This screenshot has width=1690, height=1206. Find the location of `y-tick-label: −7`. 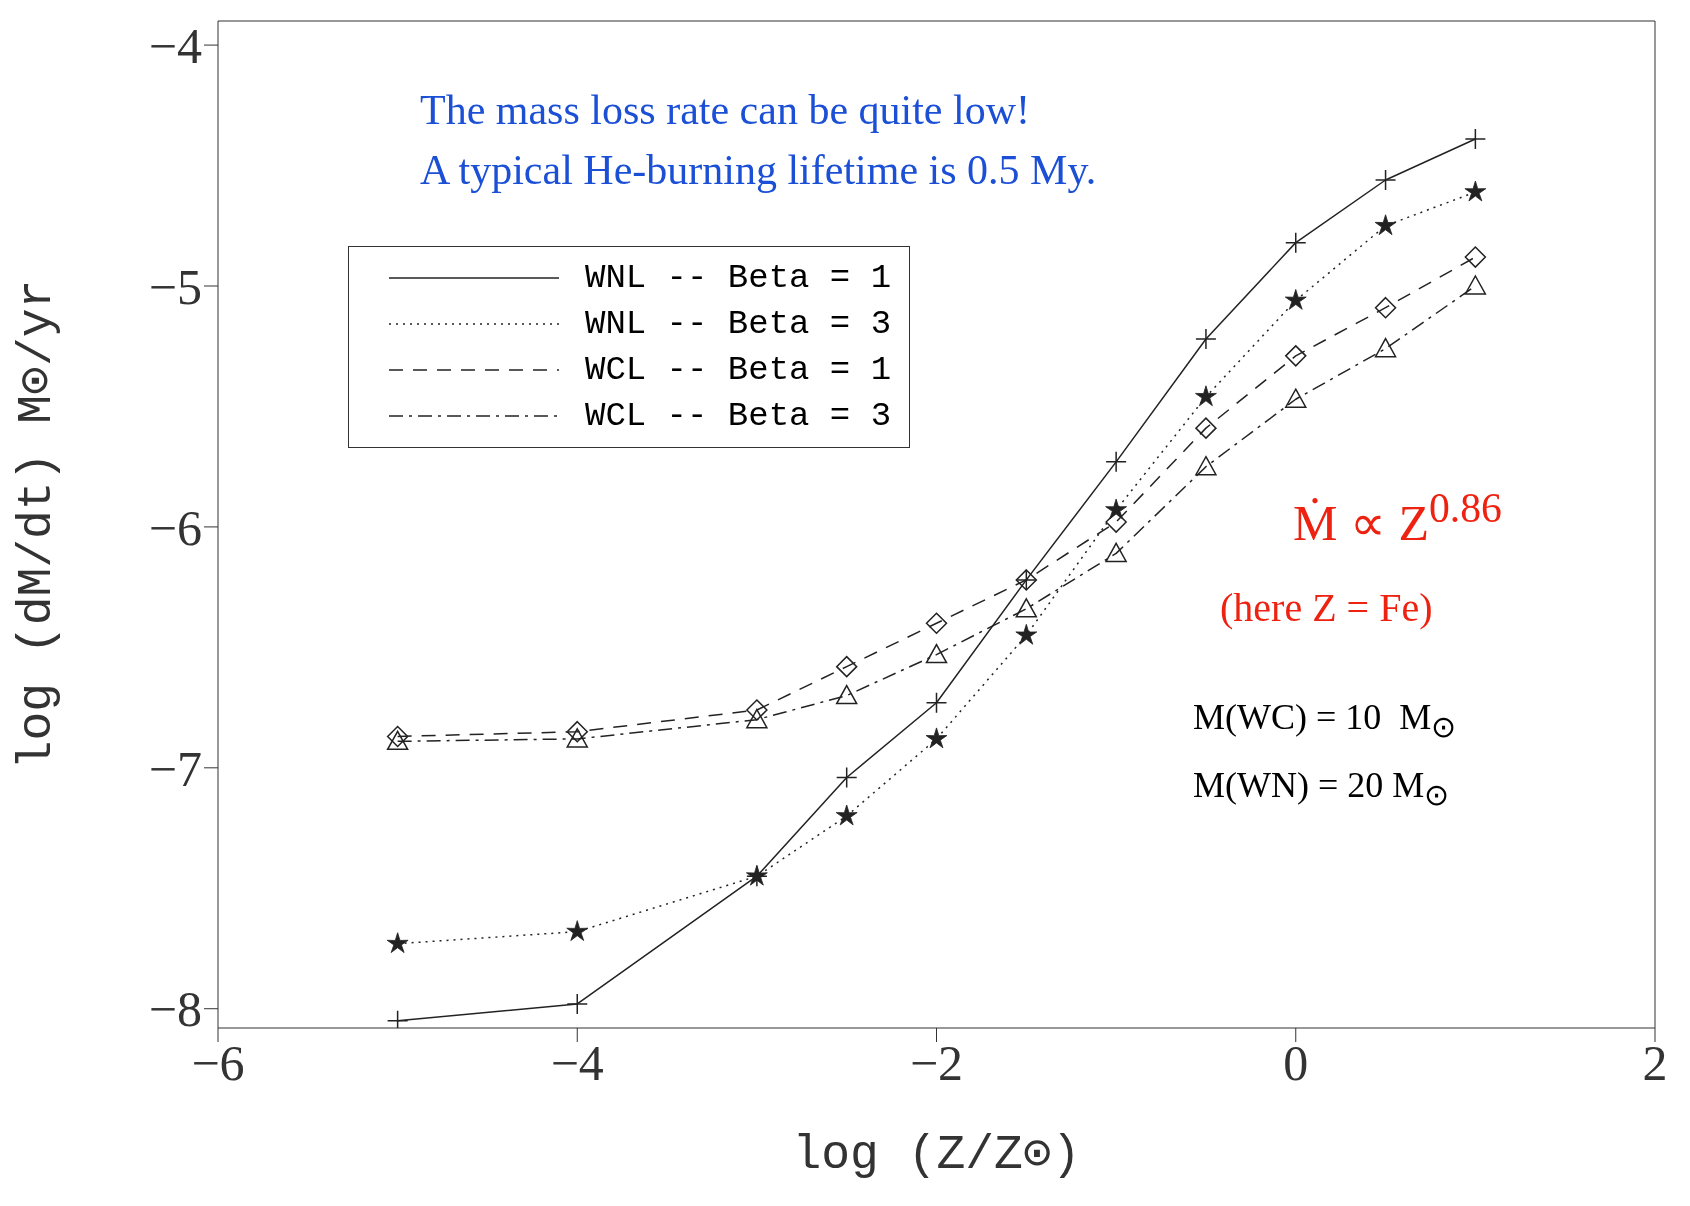

y-tick-label: −7 is located at coordinates (175, 768).